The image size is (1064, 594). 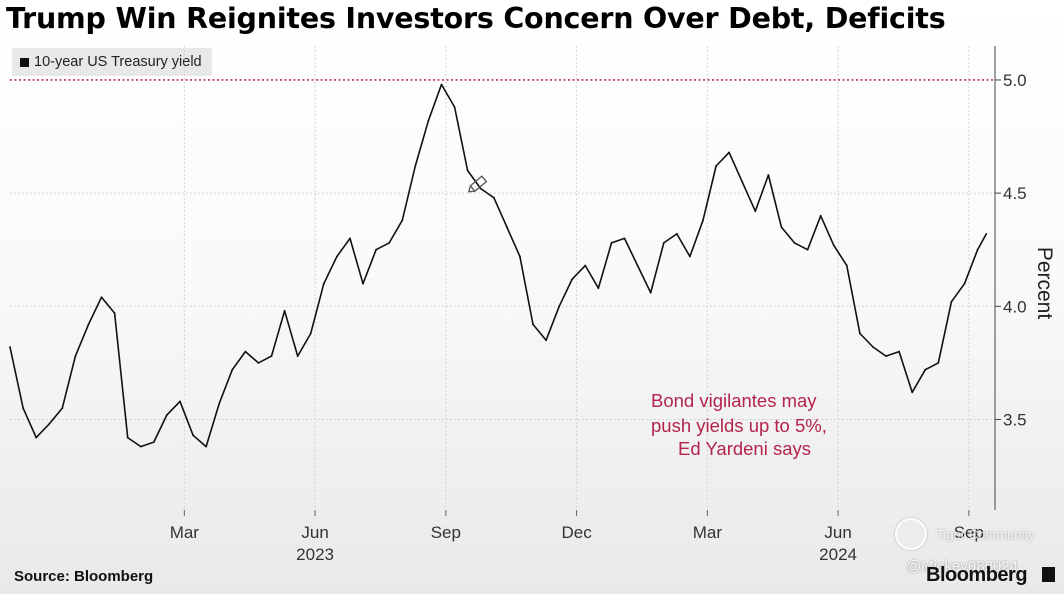 I want to click on x-tick-label: Mar, so click(x=708, y=532).